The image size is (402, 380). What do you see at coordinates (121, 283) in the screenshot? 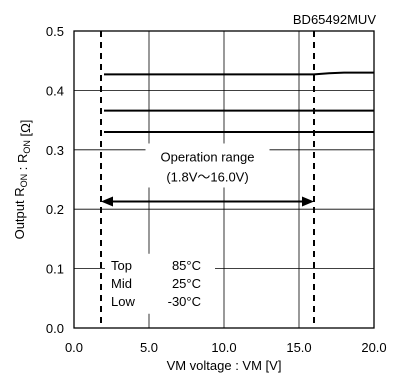
I see `legend-entry-label: Mid` at bounding box center [121, 283].